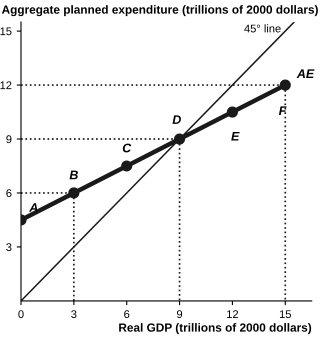 This screenshot has width=323, height=340. I want to click on y-tick-label: 6, so click(9, 193).